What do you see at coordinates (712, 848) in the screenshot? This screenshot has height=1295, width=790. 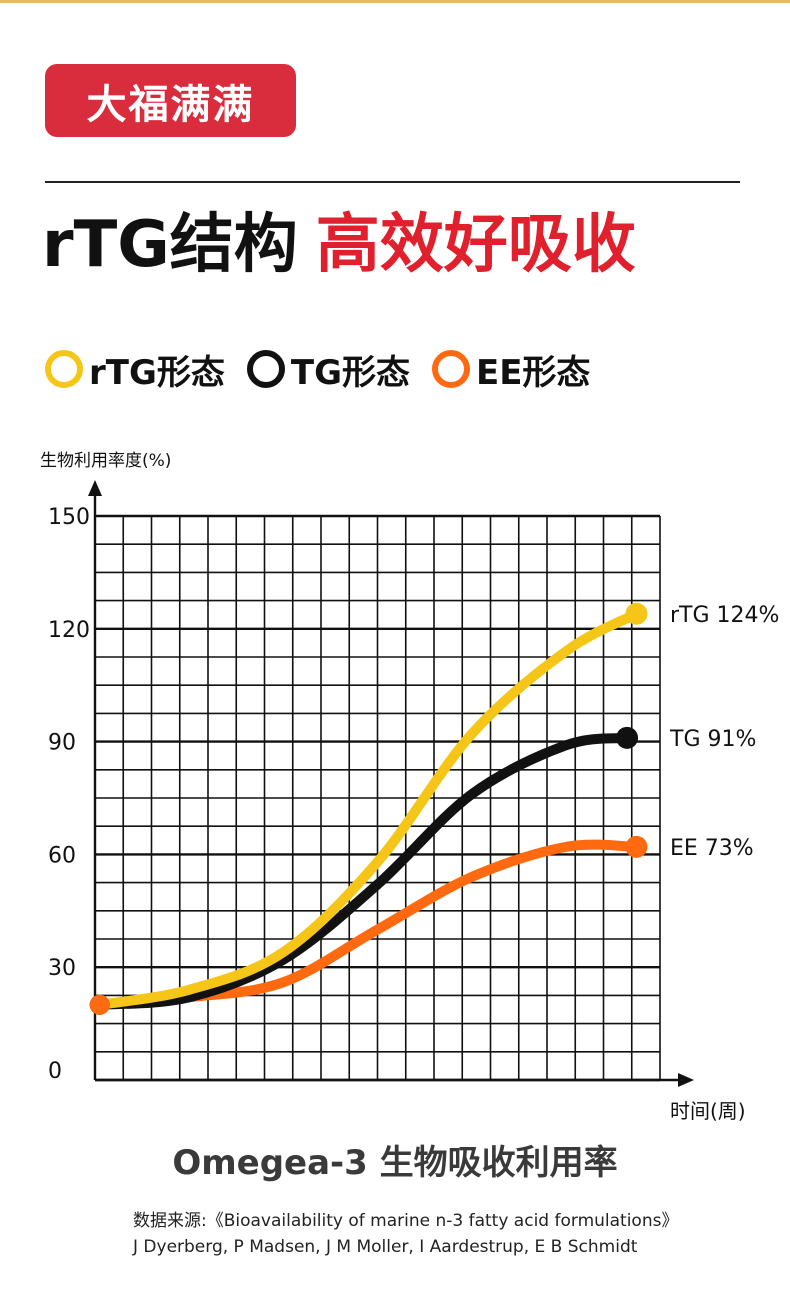 I see `series-end-label-ee: EE 73%` at bounding box center [712, 848].